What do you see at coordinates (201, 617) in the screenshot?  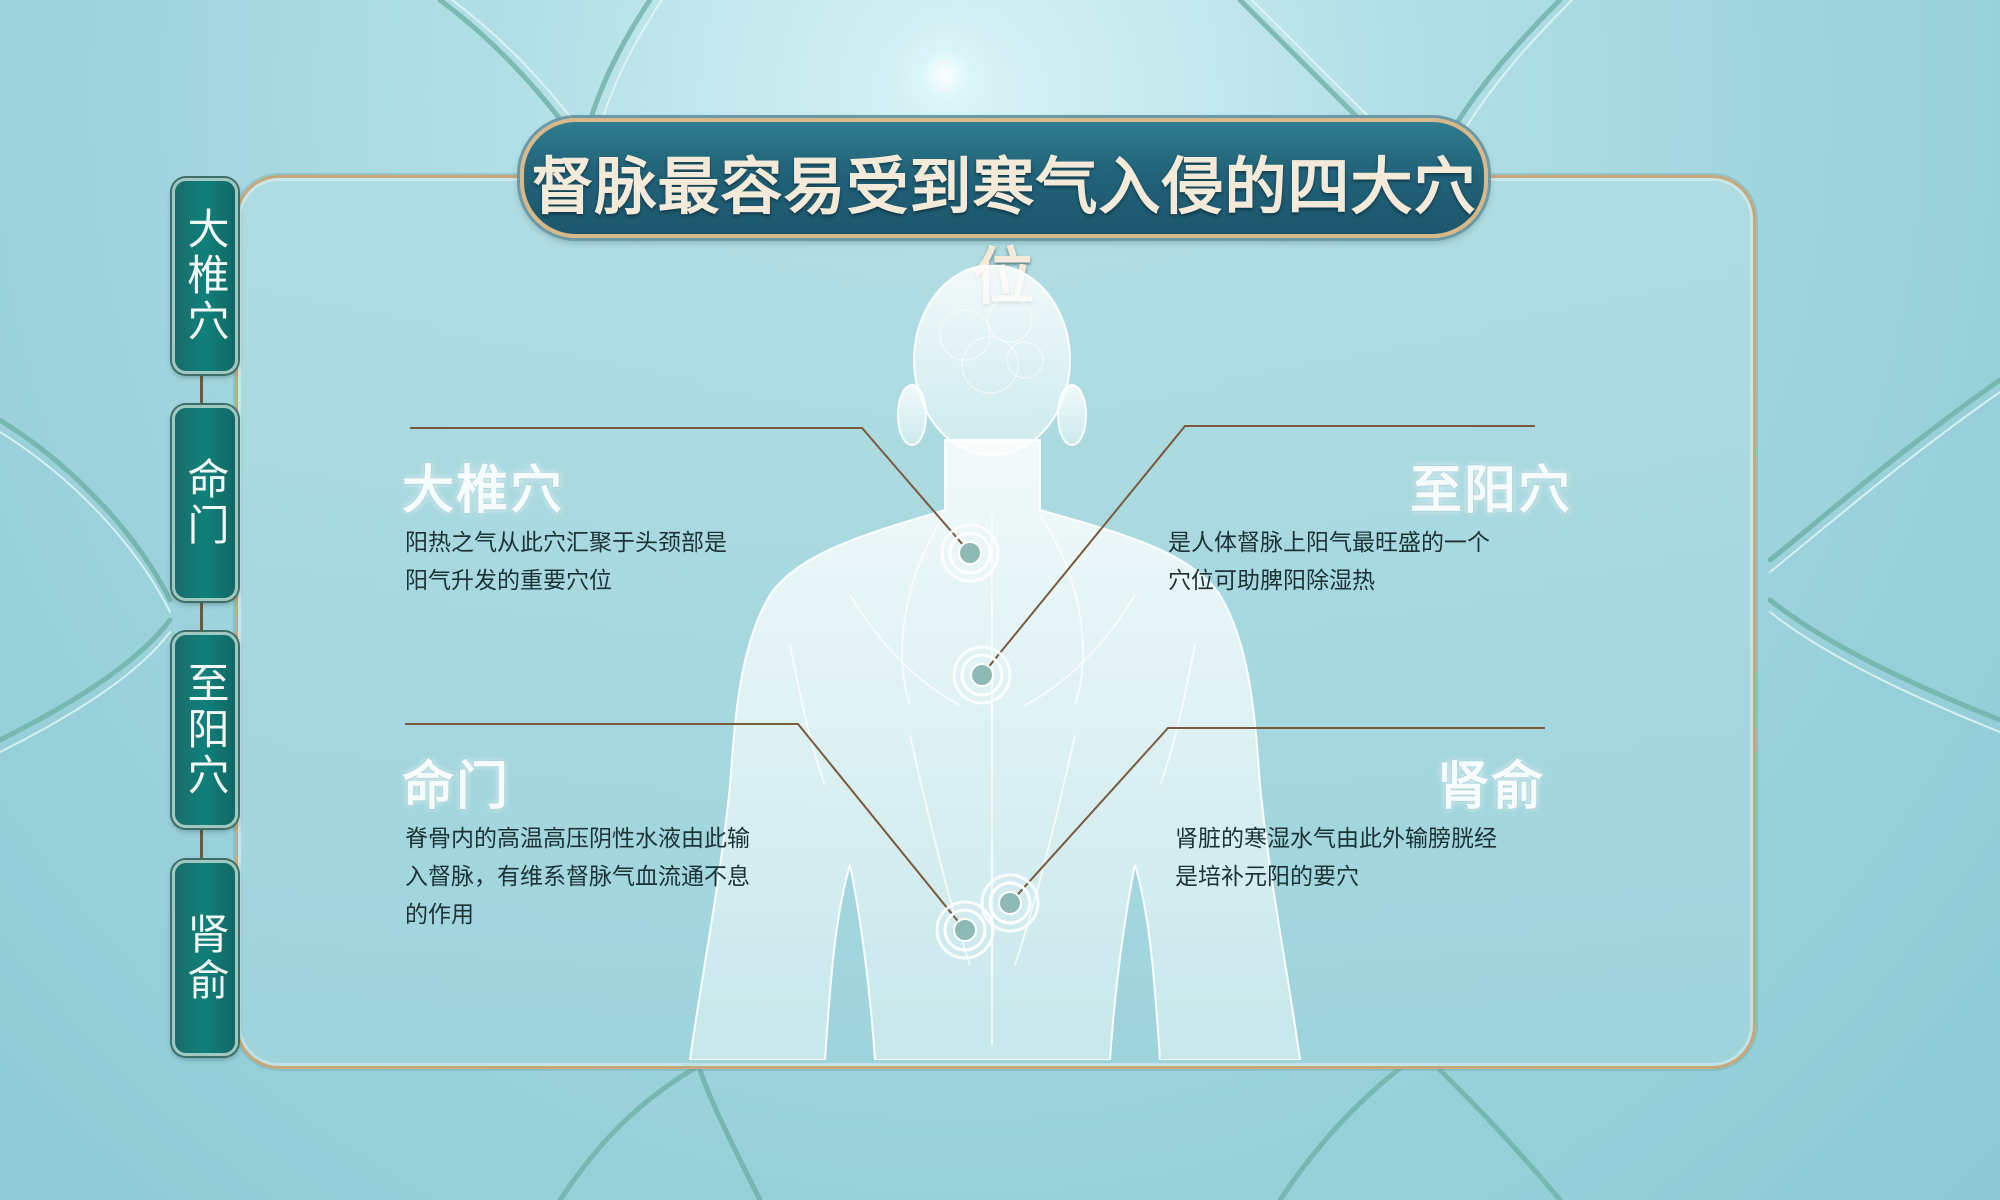 I see `tab-connector-line` at bounding box center [201, 617].